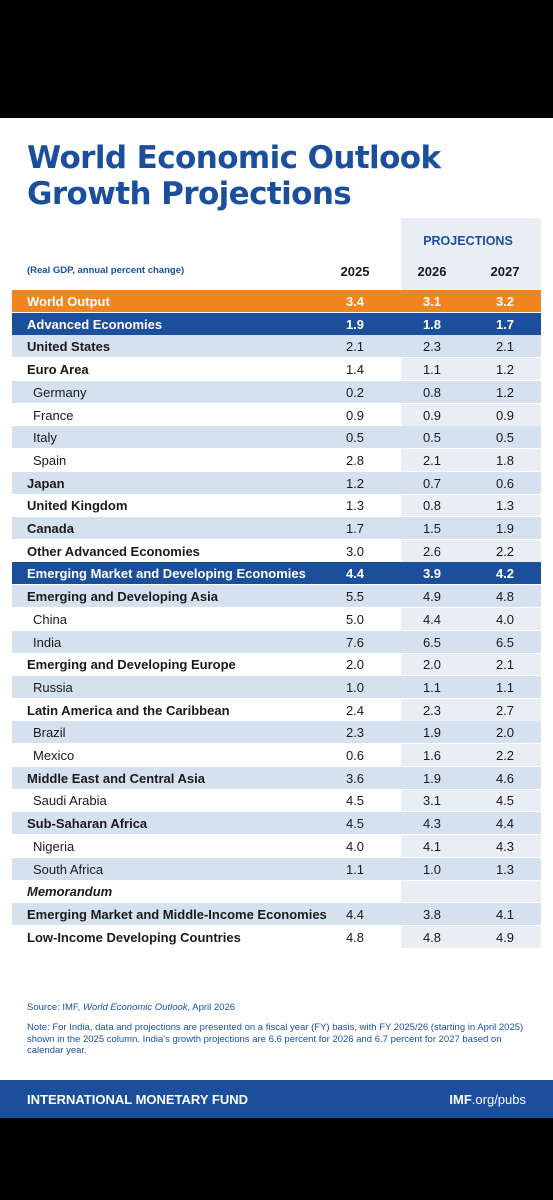 The height and width of the screenshot is (1200, 553). Describe the element at coordinates (69, 347) in the screenshot. I see `row-label: United States` at that location.